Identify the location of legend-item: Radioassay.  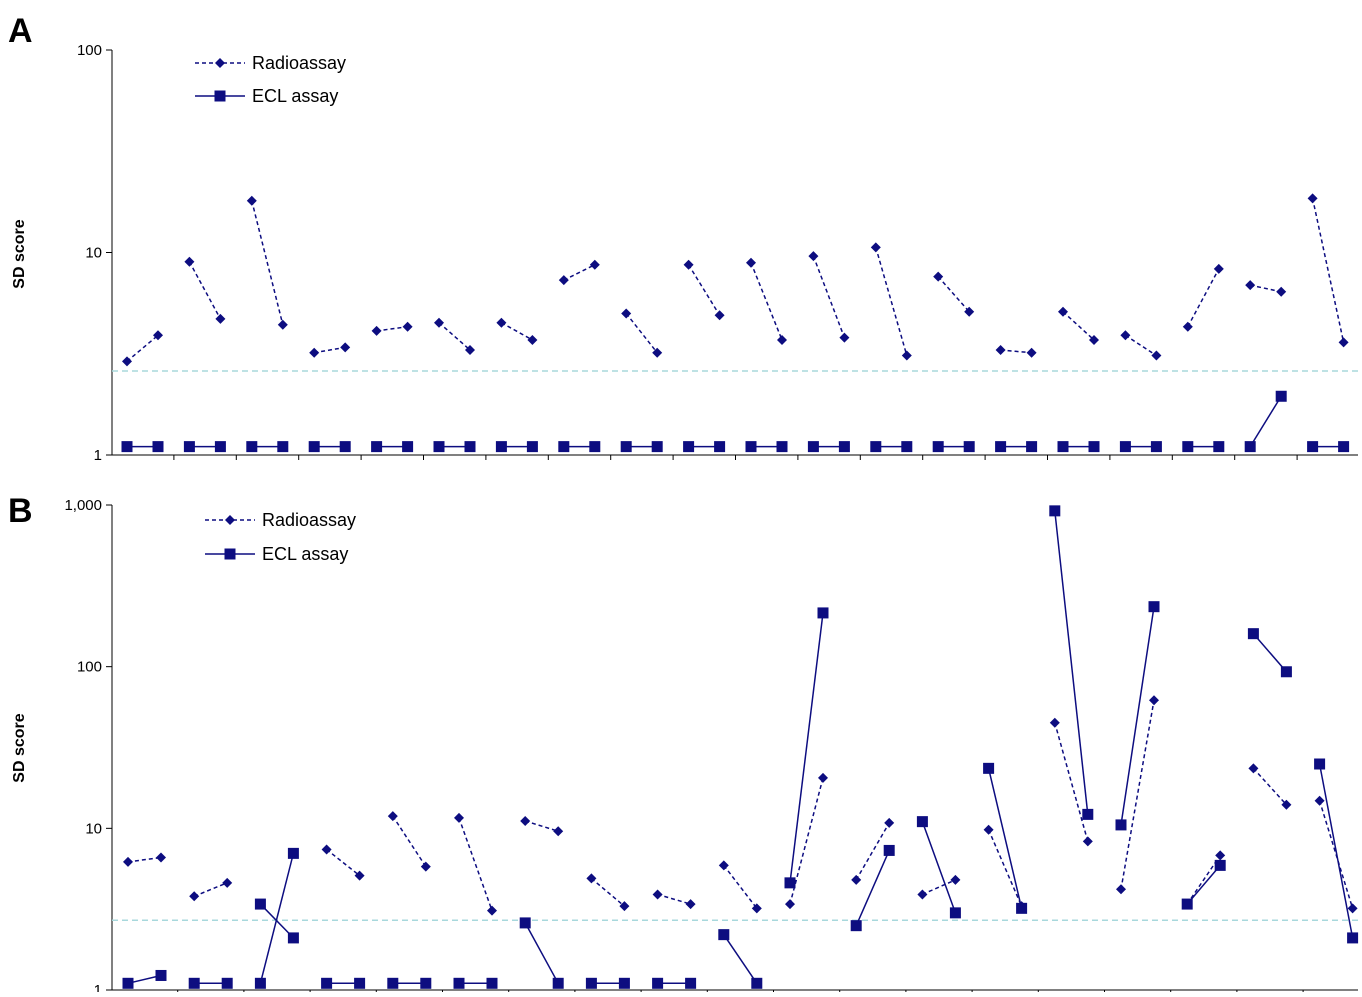
(280, 520).